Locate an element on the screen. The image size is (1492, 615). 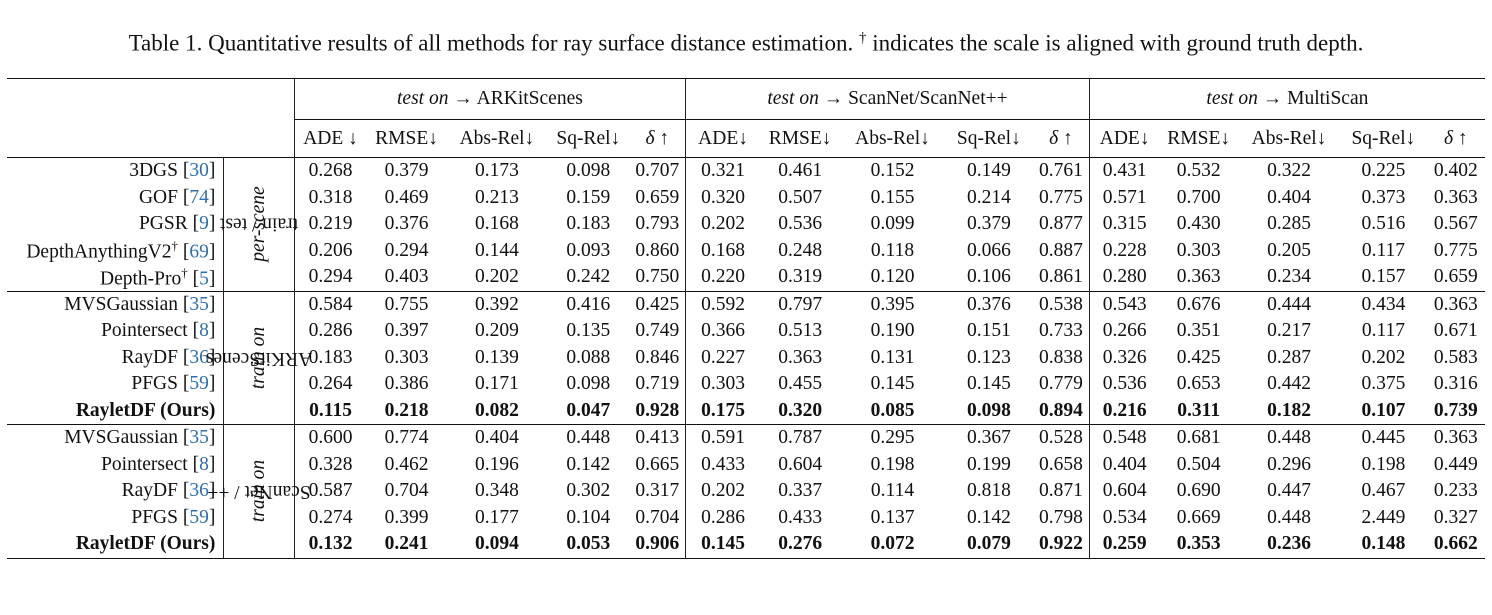
metric-header: δ ↑ is located at coordinates (1061, 138).